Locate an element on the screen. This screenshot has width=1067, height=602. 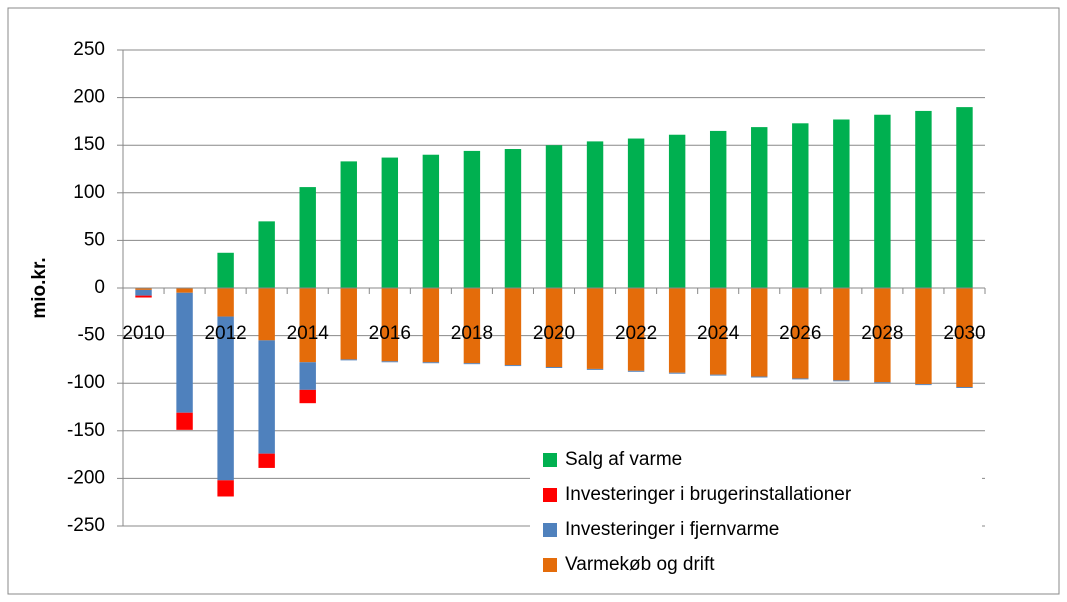
x-tick-label: 2024 is located at coordinates (718, 333).